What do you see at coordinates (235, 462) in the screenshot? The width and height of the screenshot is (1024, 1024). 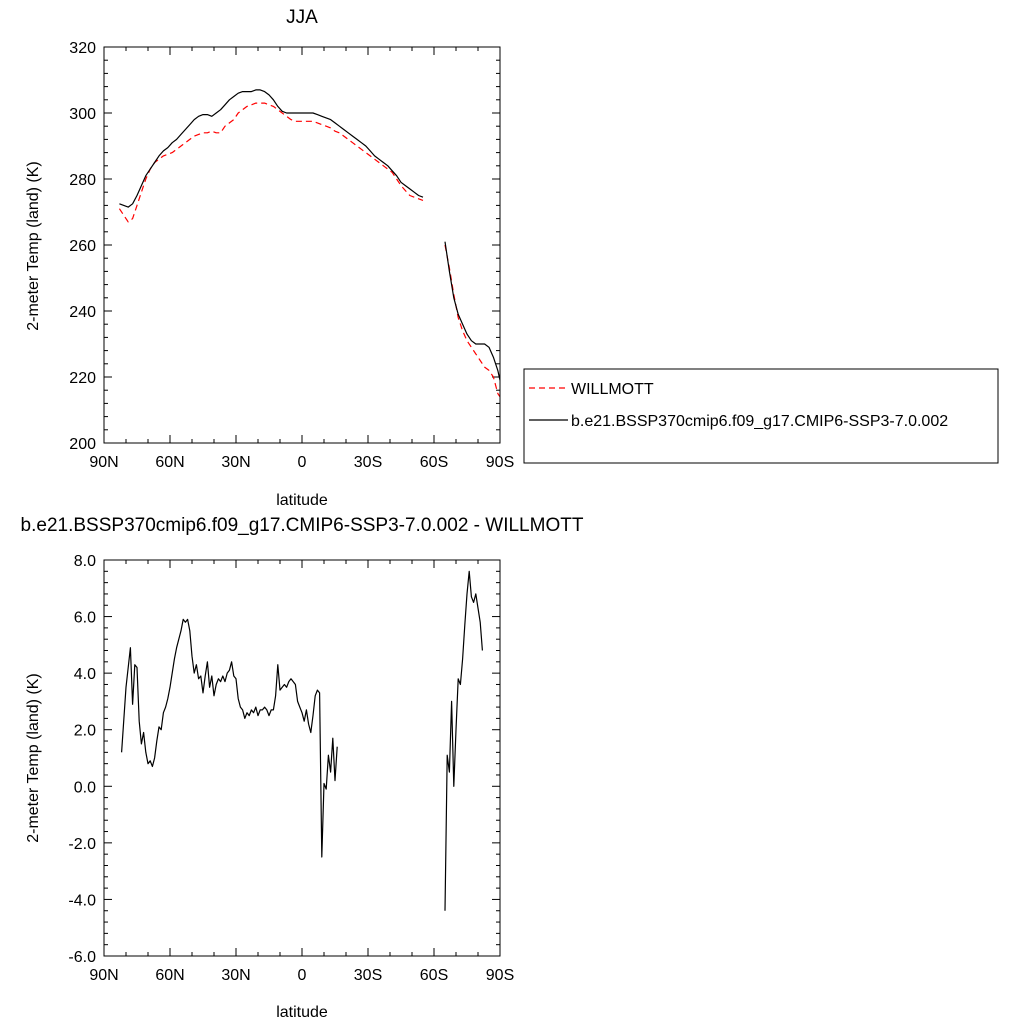 I see `top-x-tick-label: 30N` at bounding box center [235, 462].